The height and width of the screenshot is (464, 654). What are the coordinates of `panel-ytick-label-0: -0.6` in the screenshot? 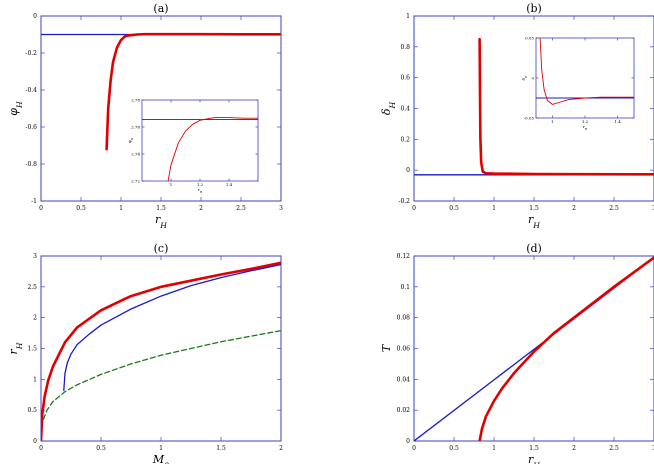 It's located at (31, 127).